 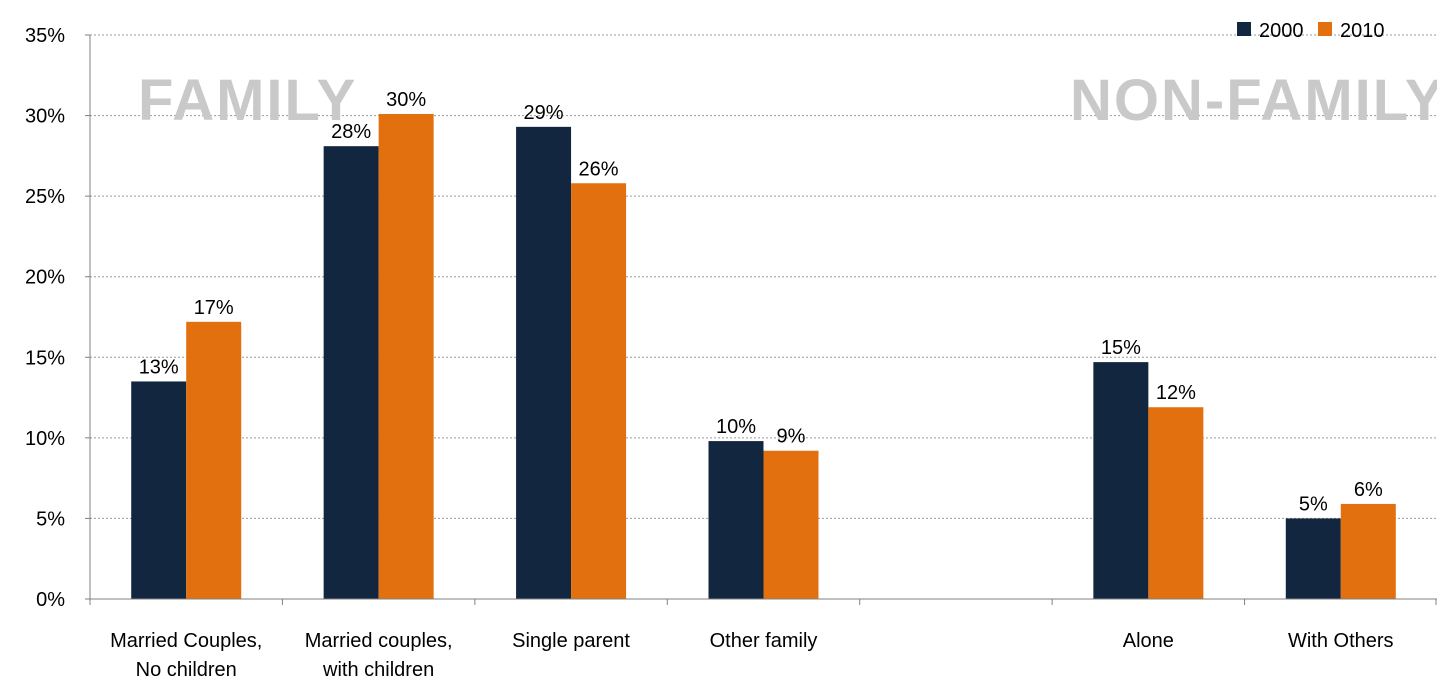 I want to click on family-watermark: FAMILY, so click(x=247, y=100).